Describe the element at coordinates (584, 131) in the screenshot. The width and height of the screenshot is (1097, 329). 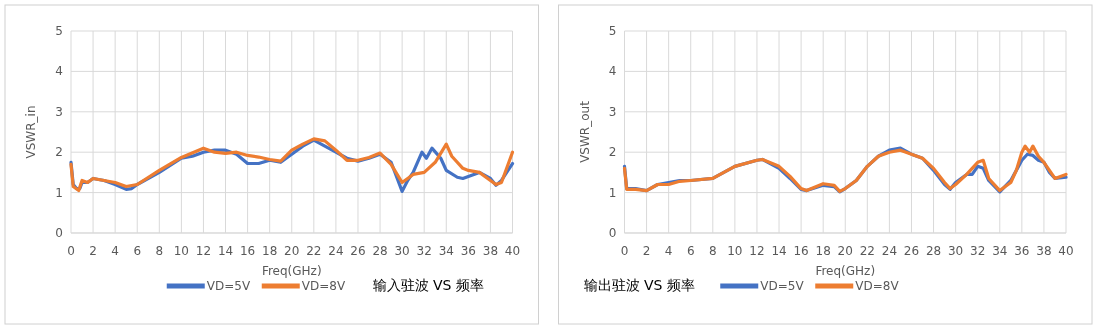
I see `y-axis-title: VSWR_out` at that location.